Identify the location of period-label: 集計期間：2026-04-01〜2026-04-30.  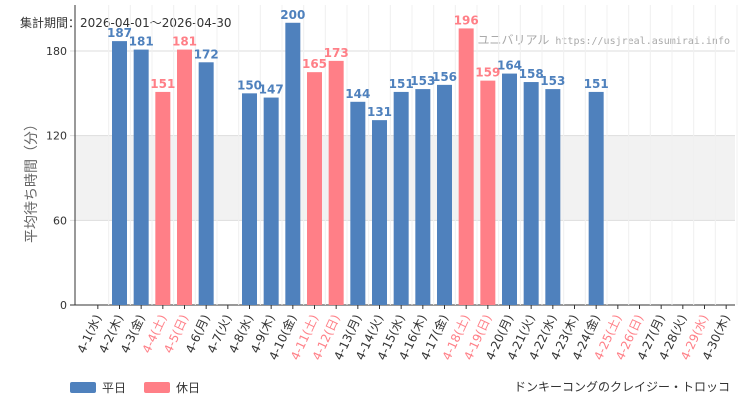
(126, 23).